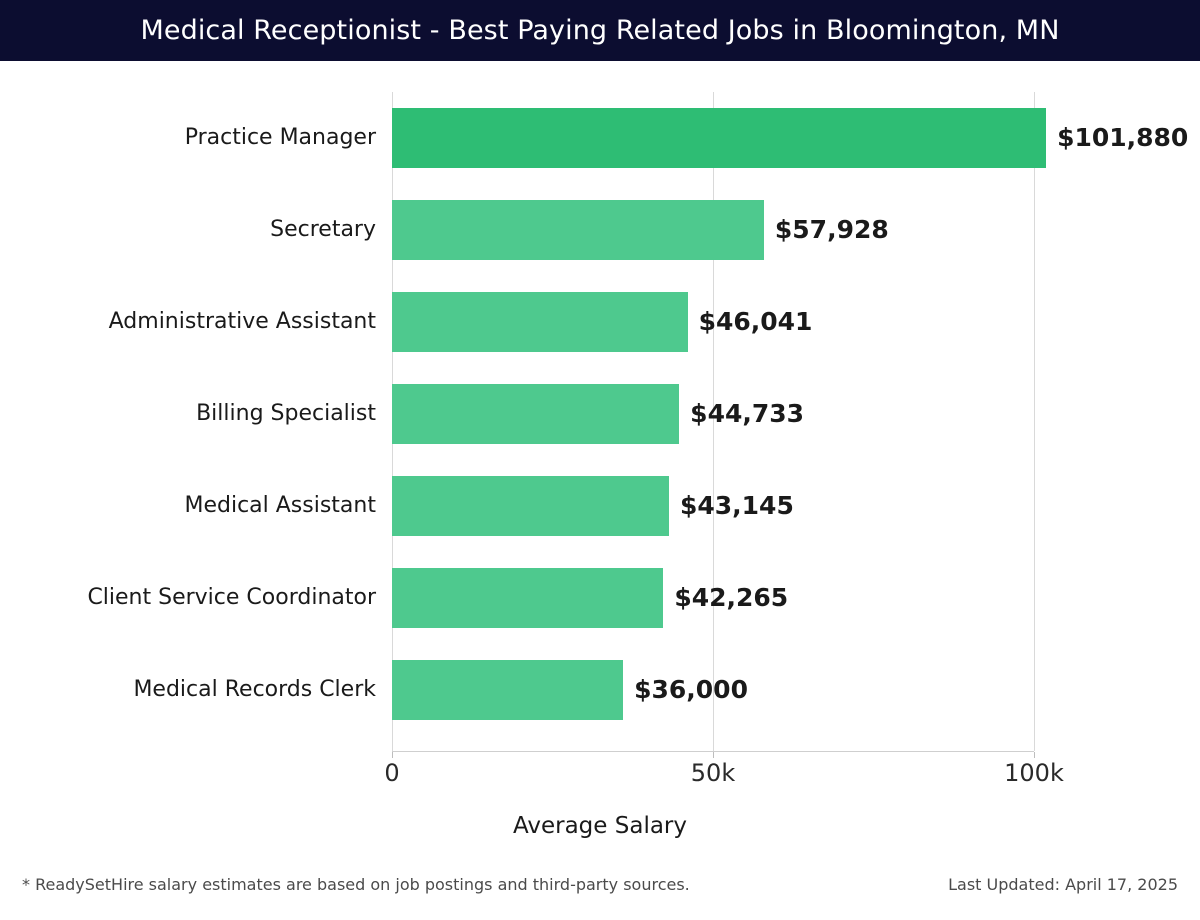 Image resolution: width=1200 pixels, height=920 pixels. I want to click on bar-value-label: $43,145, so click(736, 505).